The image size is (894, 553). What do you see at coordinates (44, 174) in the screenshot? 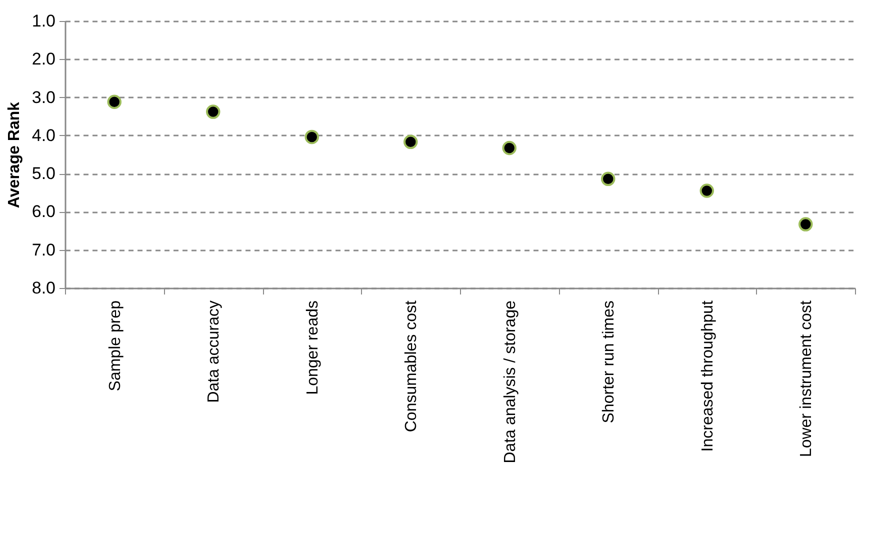
I see `y-tick-label: 5.0` at bounding box center [44, 174].